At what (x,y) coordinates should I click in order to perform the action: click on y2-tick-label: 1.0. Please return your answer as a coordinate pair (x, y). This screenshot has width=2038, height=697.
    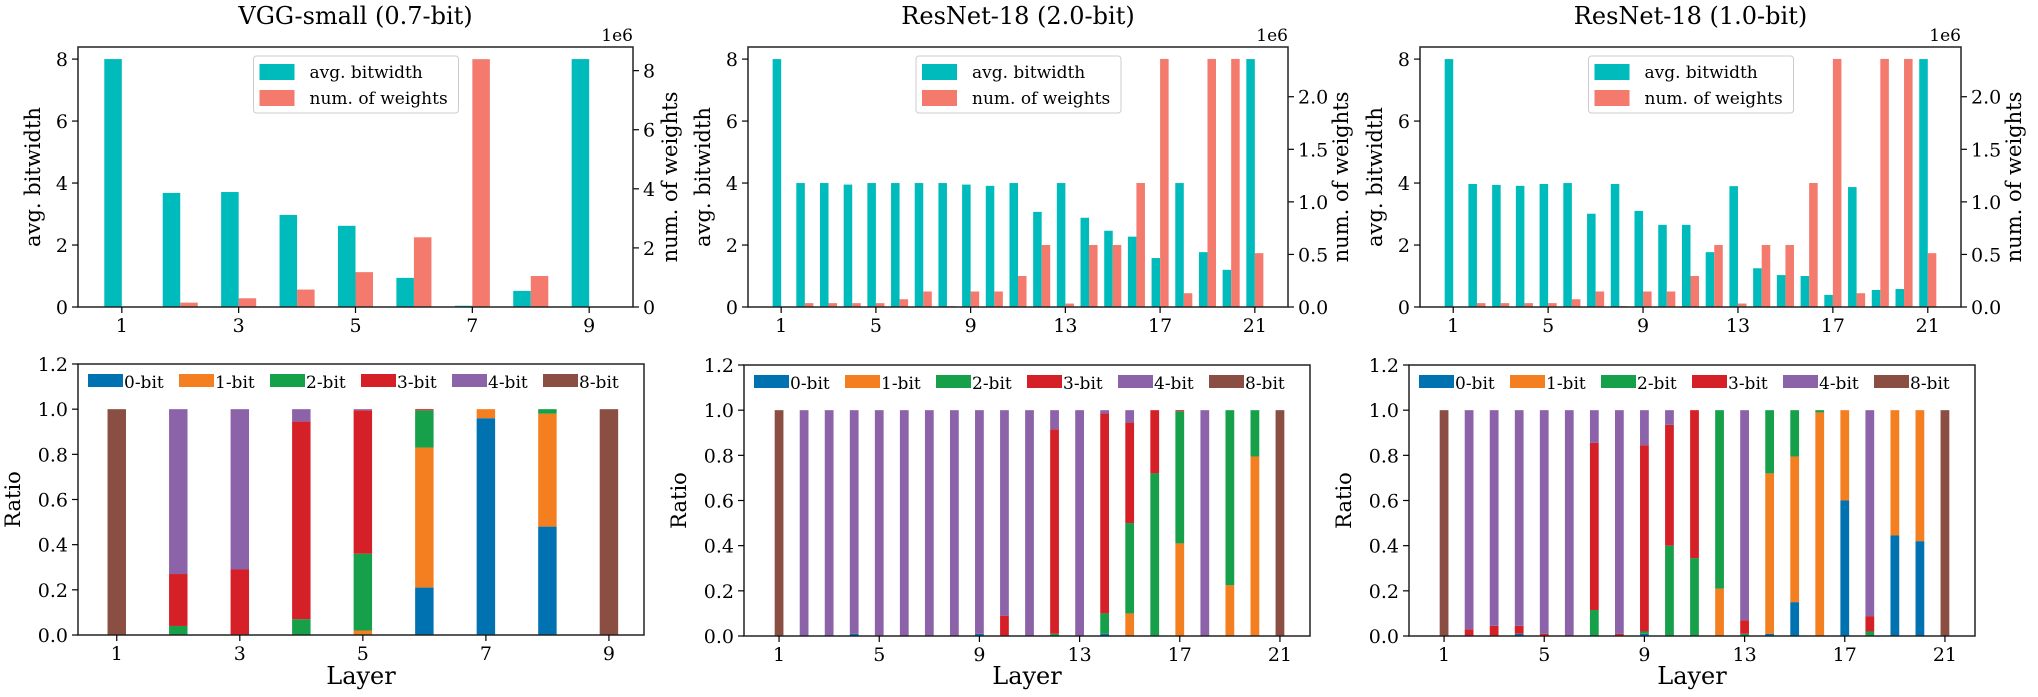
    Looking at the image, I should click on (1986, 203).